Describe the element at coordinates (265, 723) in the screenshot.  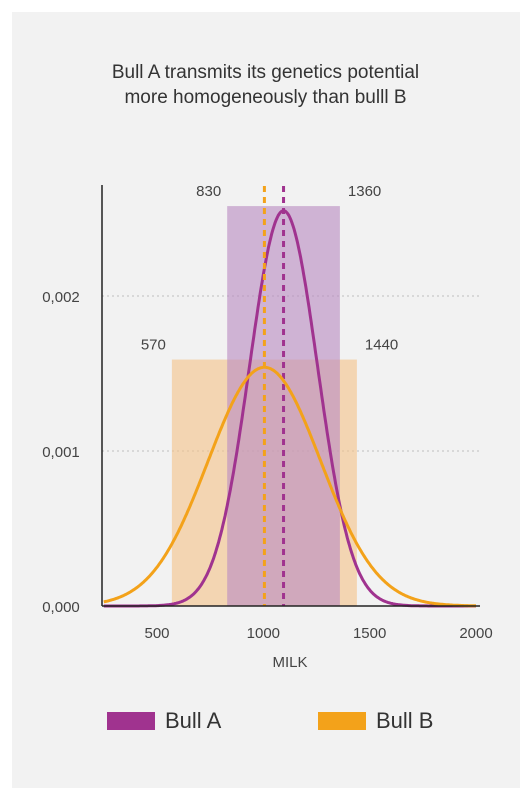
I see `legend: Bull A Bull B` at that location.